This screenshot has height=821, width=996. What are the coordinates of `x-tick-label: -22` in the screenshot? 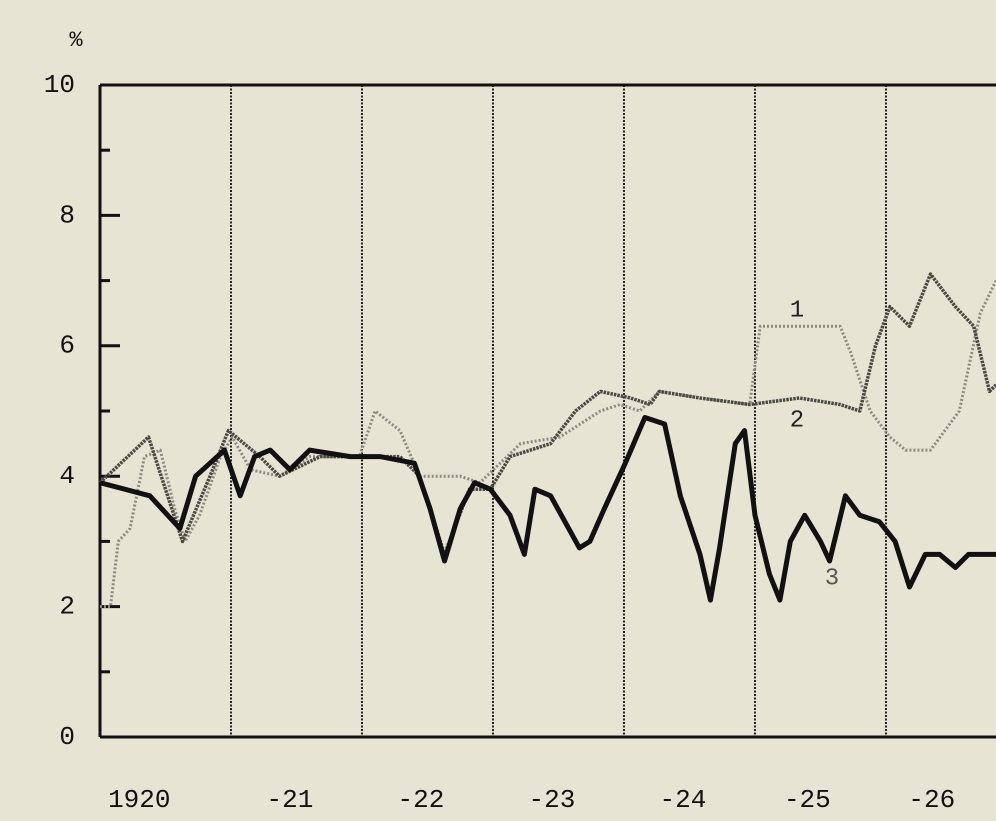 It's located at (421, 800).